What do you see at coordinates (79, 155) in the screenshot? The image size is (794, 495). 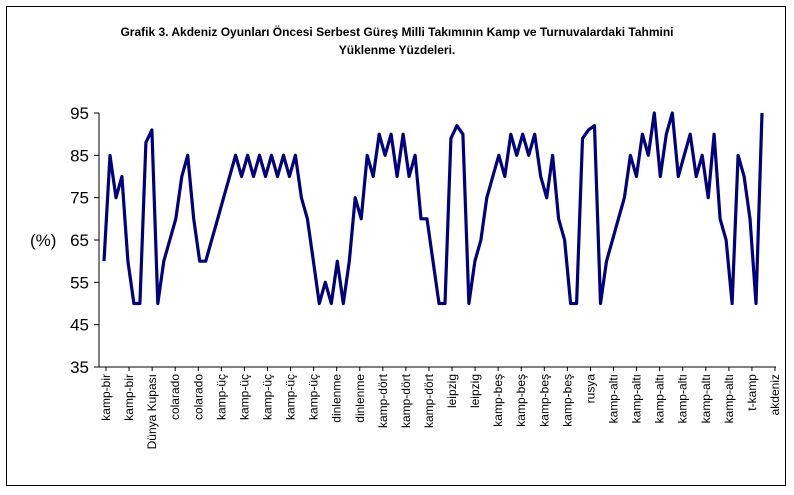 I see `y-tick-label: 85` at bounding box center [79, 155].